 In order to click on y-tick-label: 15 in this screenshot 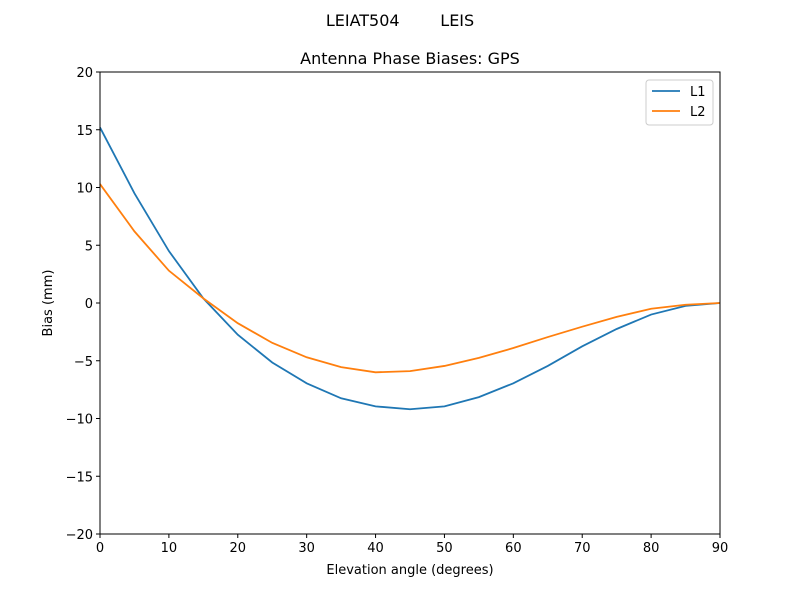, I will do `click(84, 131)`.